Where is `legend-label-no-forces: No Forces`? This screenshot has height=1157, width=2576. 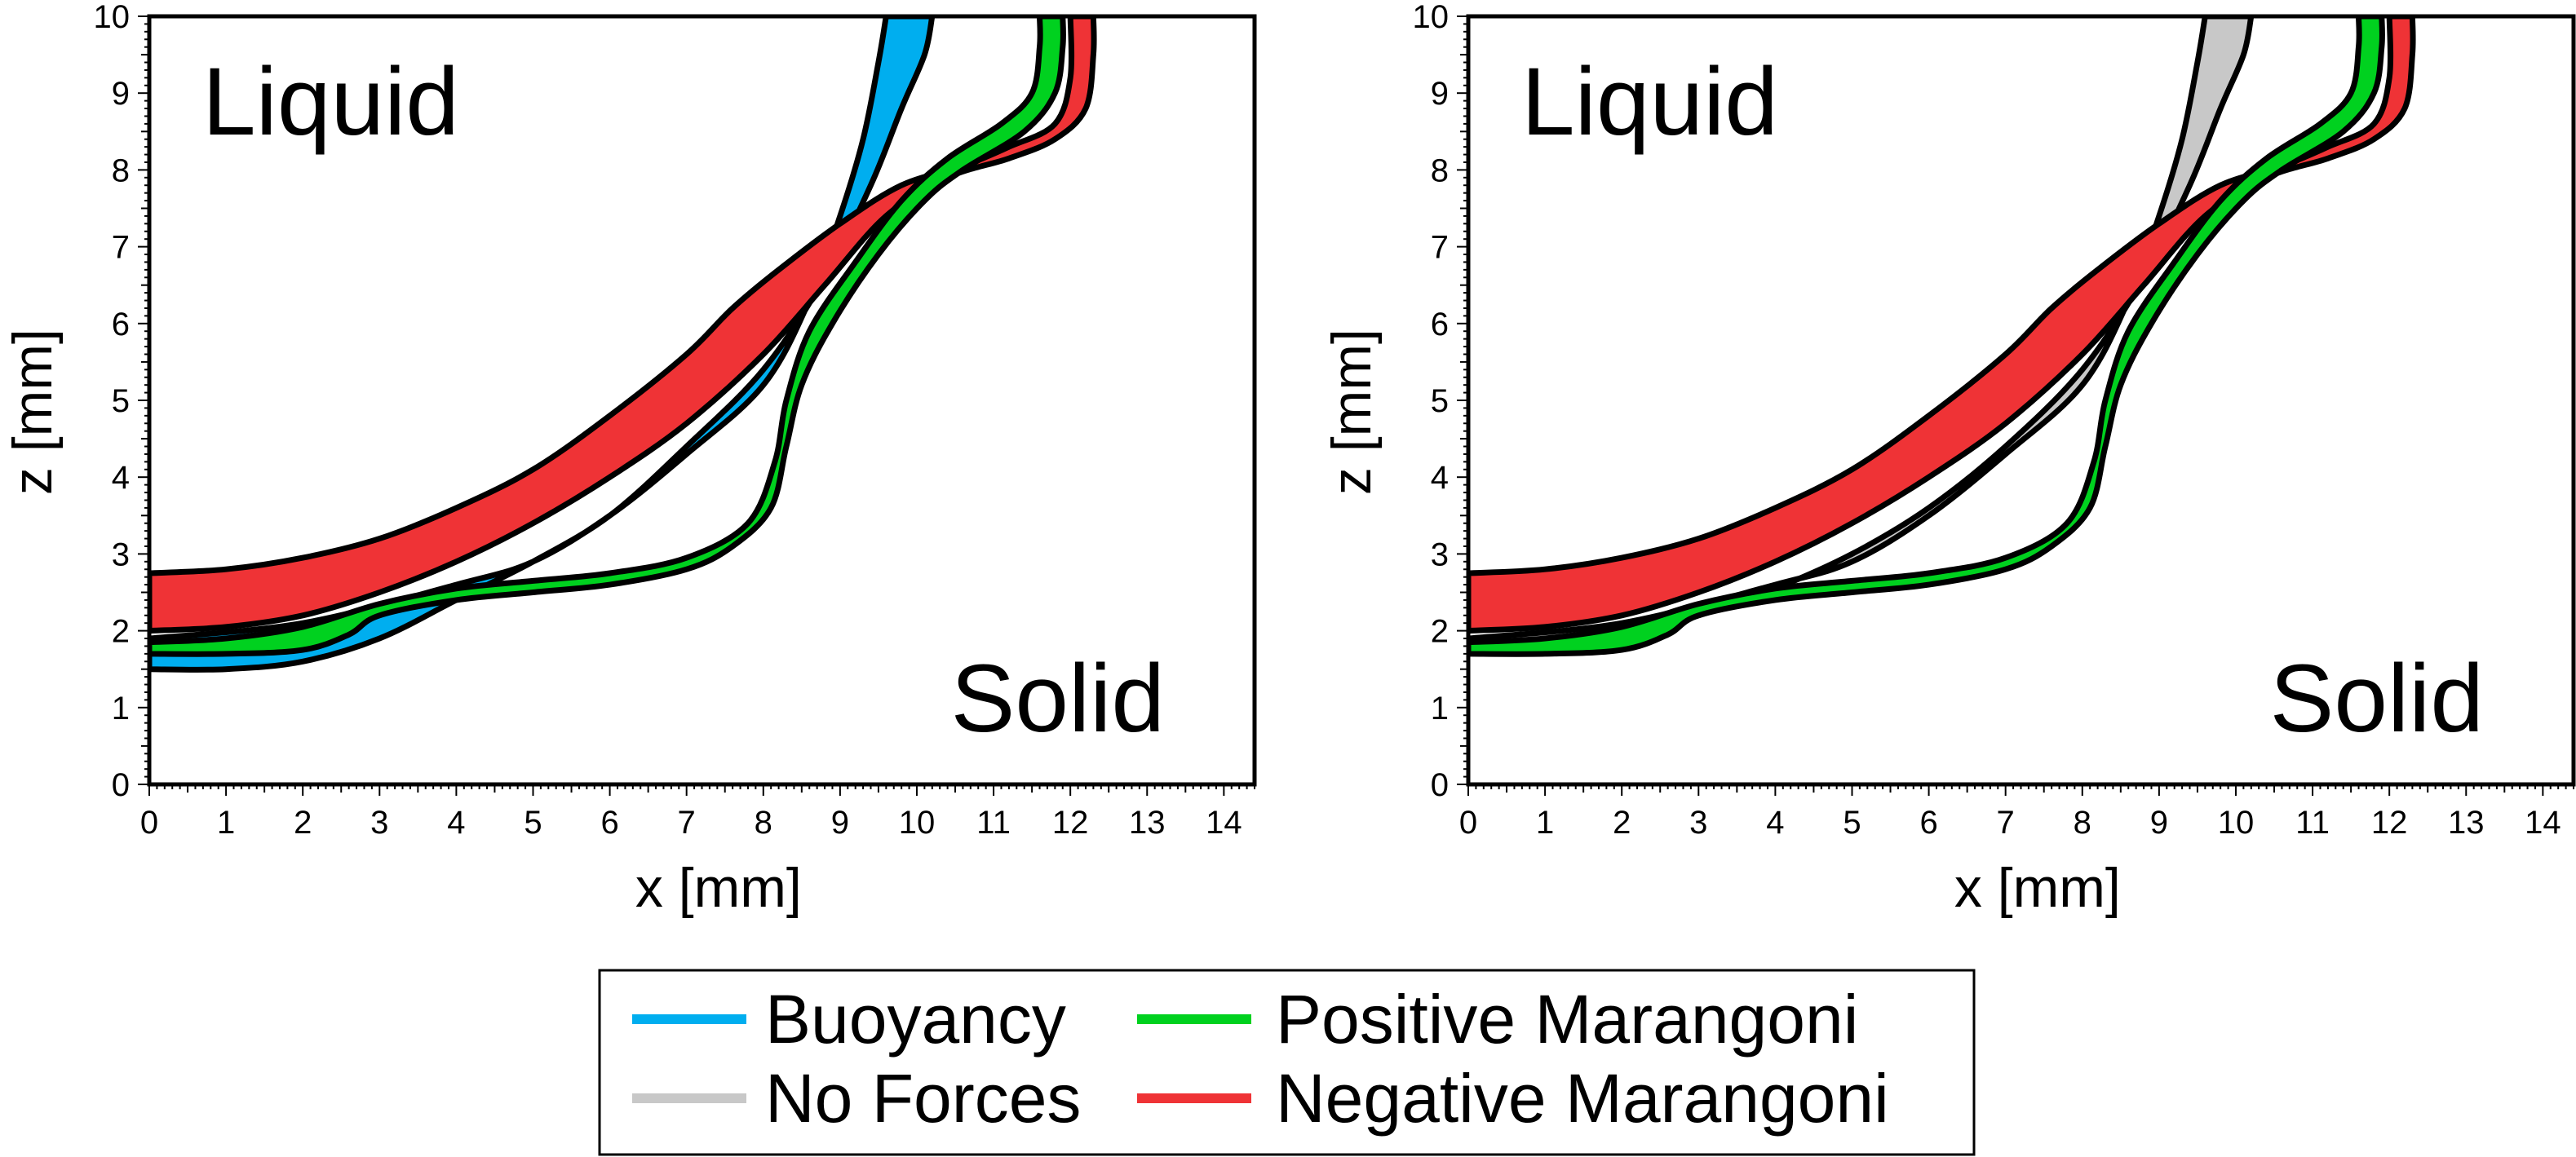
legend-label-no-forces: No Forces is located at coordinates (923, 1098).